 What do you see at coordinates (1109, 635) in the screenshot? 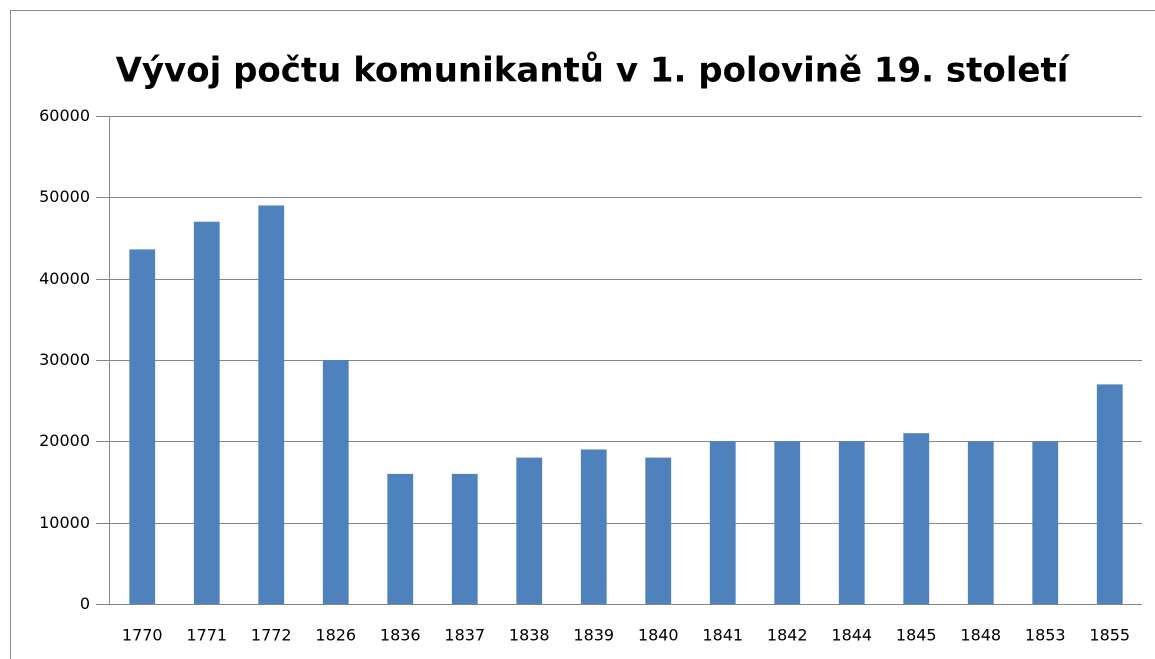
I see `x-tick-label: 1855` at bounding box center [1109, 635].